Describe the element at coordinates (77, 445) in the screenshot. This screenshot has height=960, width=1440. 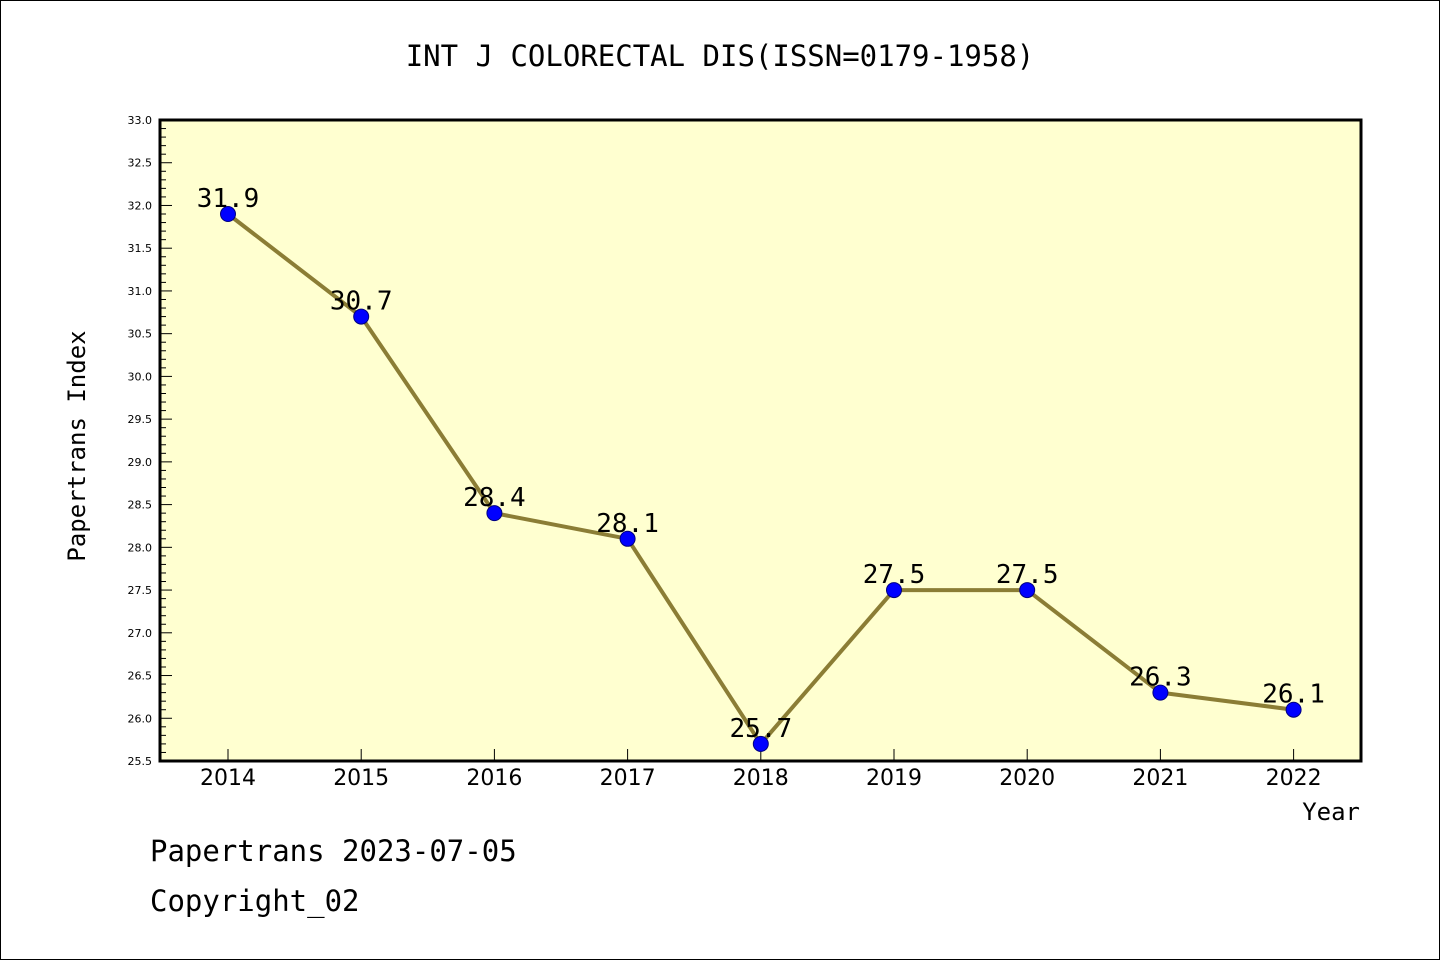
I see `y-axis-title: Papertrans Index` at that location.